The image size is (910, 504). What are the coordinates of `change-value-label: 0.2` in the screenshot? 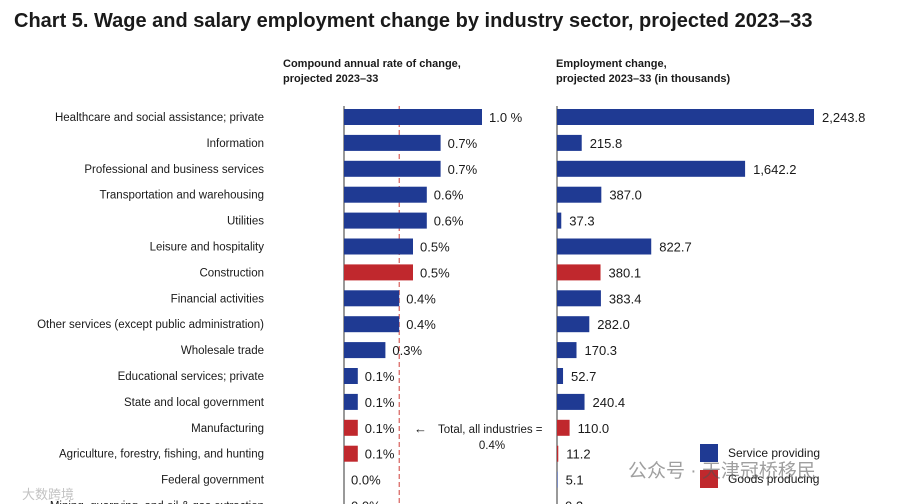 It's located at (574, 501).